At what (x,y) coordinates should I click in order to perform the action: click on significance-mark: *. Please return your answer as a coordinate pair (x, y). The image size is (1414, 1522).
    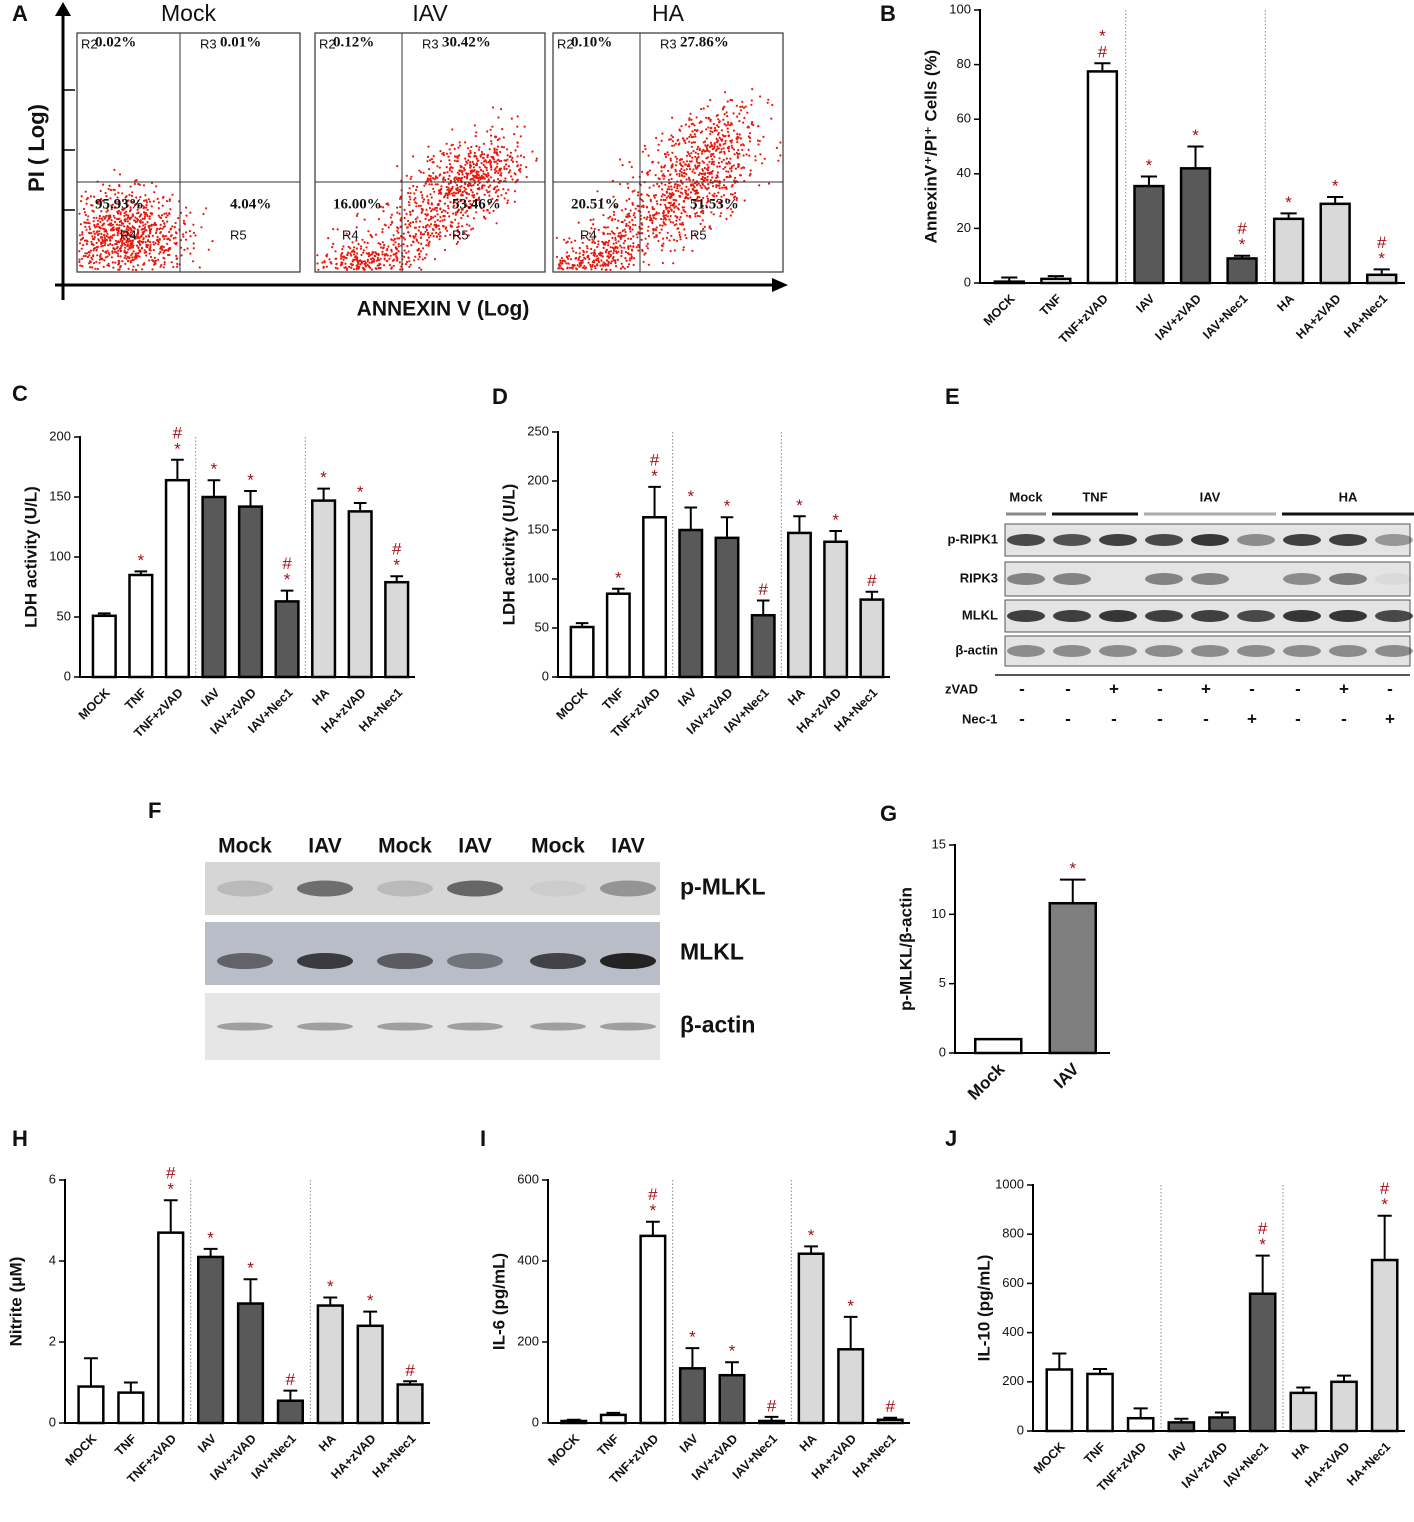
    Looking at the image, I should click on (654, 475).